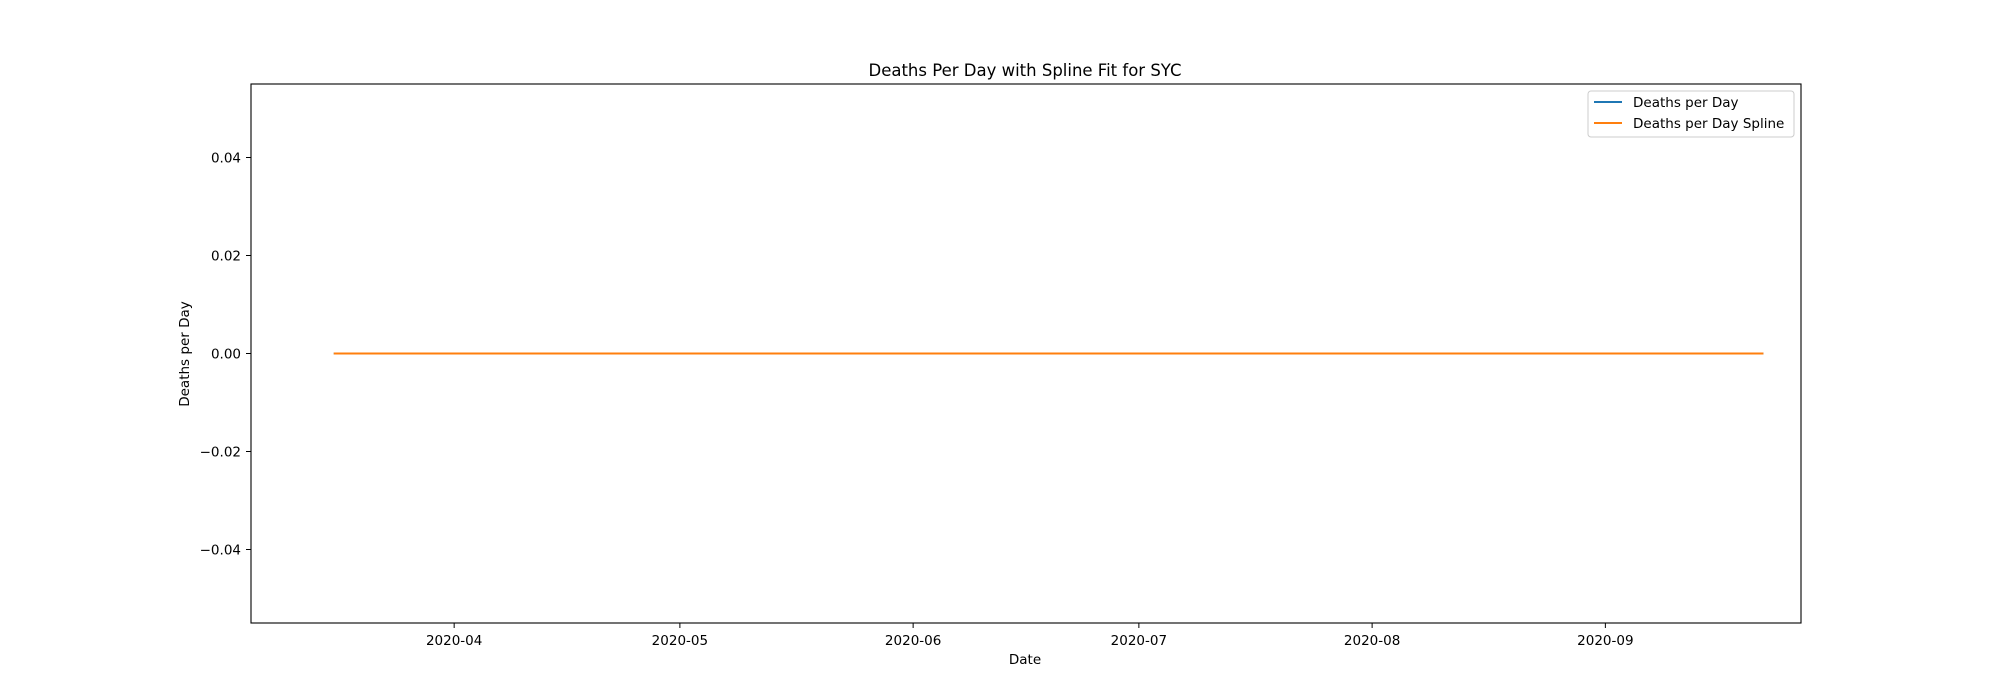 This screenshot has height=700, width=2000. What do you see at coordinates (1024, 70) in the screenshot?
I see `chart-title: Deaths Per Day with Spline Fit for SYC` at bounding box center [1024, 70].